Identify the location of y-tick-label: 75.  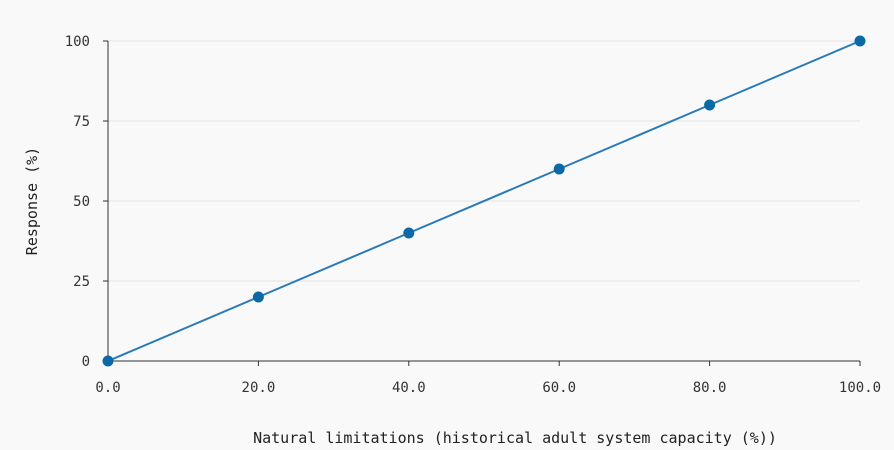
(81, 122).